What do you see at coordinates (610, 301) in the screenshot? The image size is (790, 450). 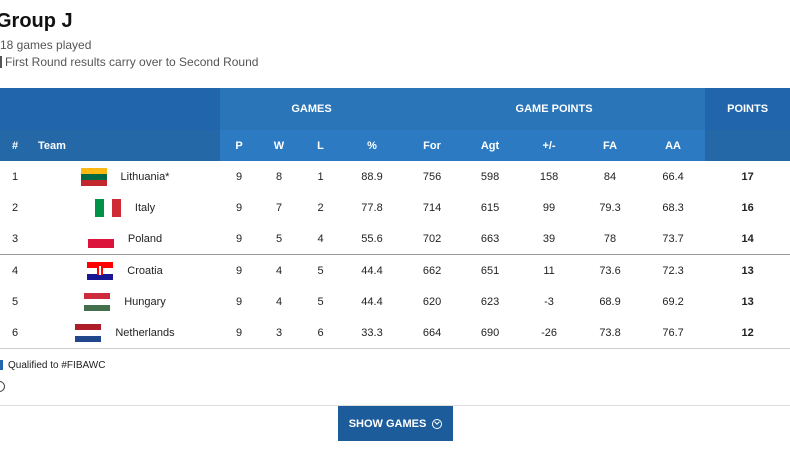 I see `cell-fa: 68.9` at bounding box center [610, 301].